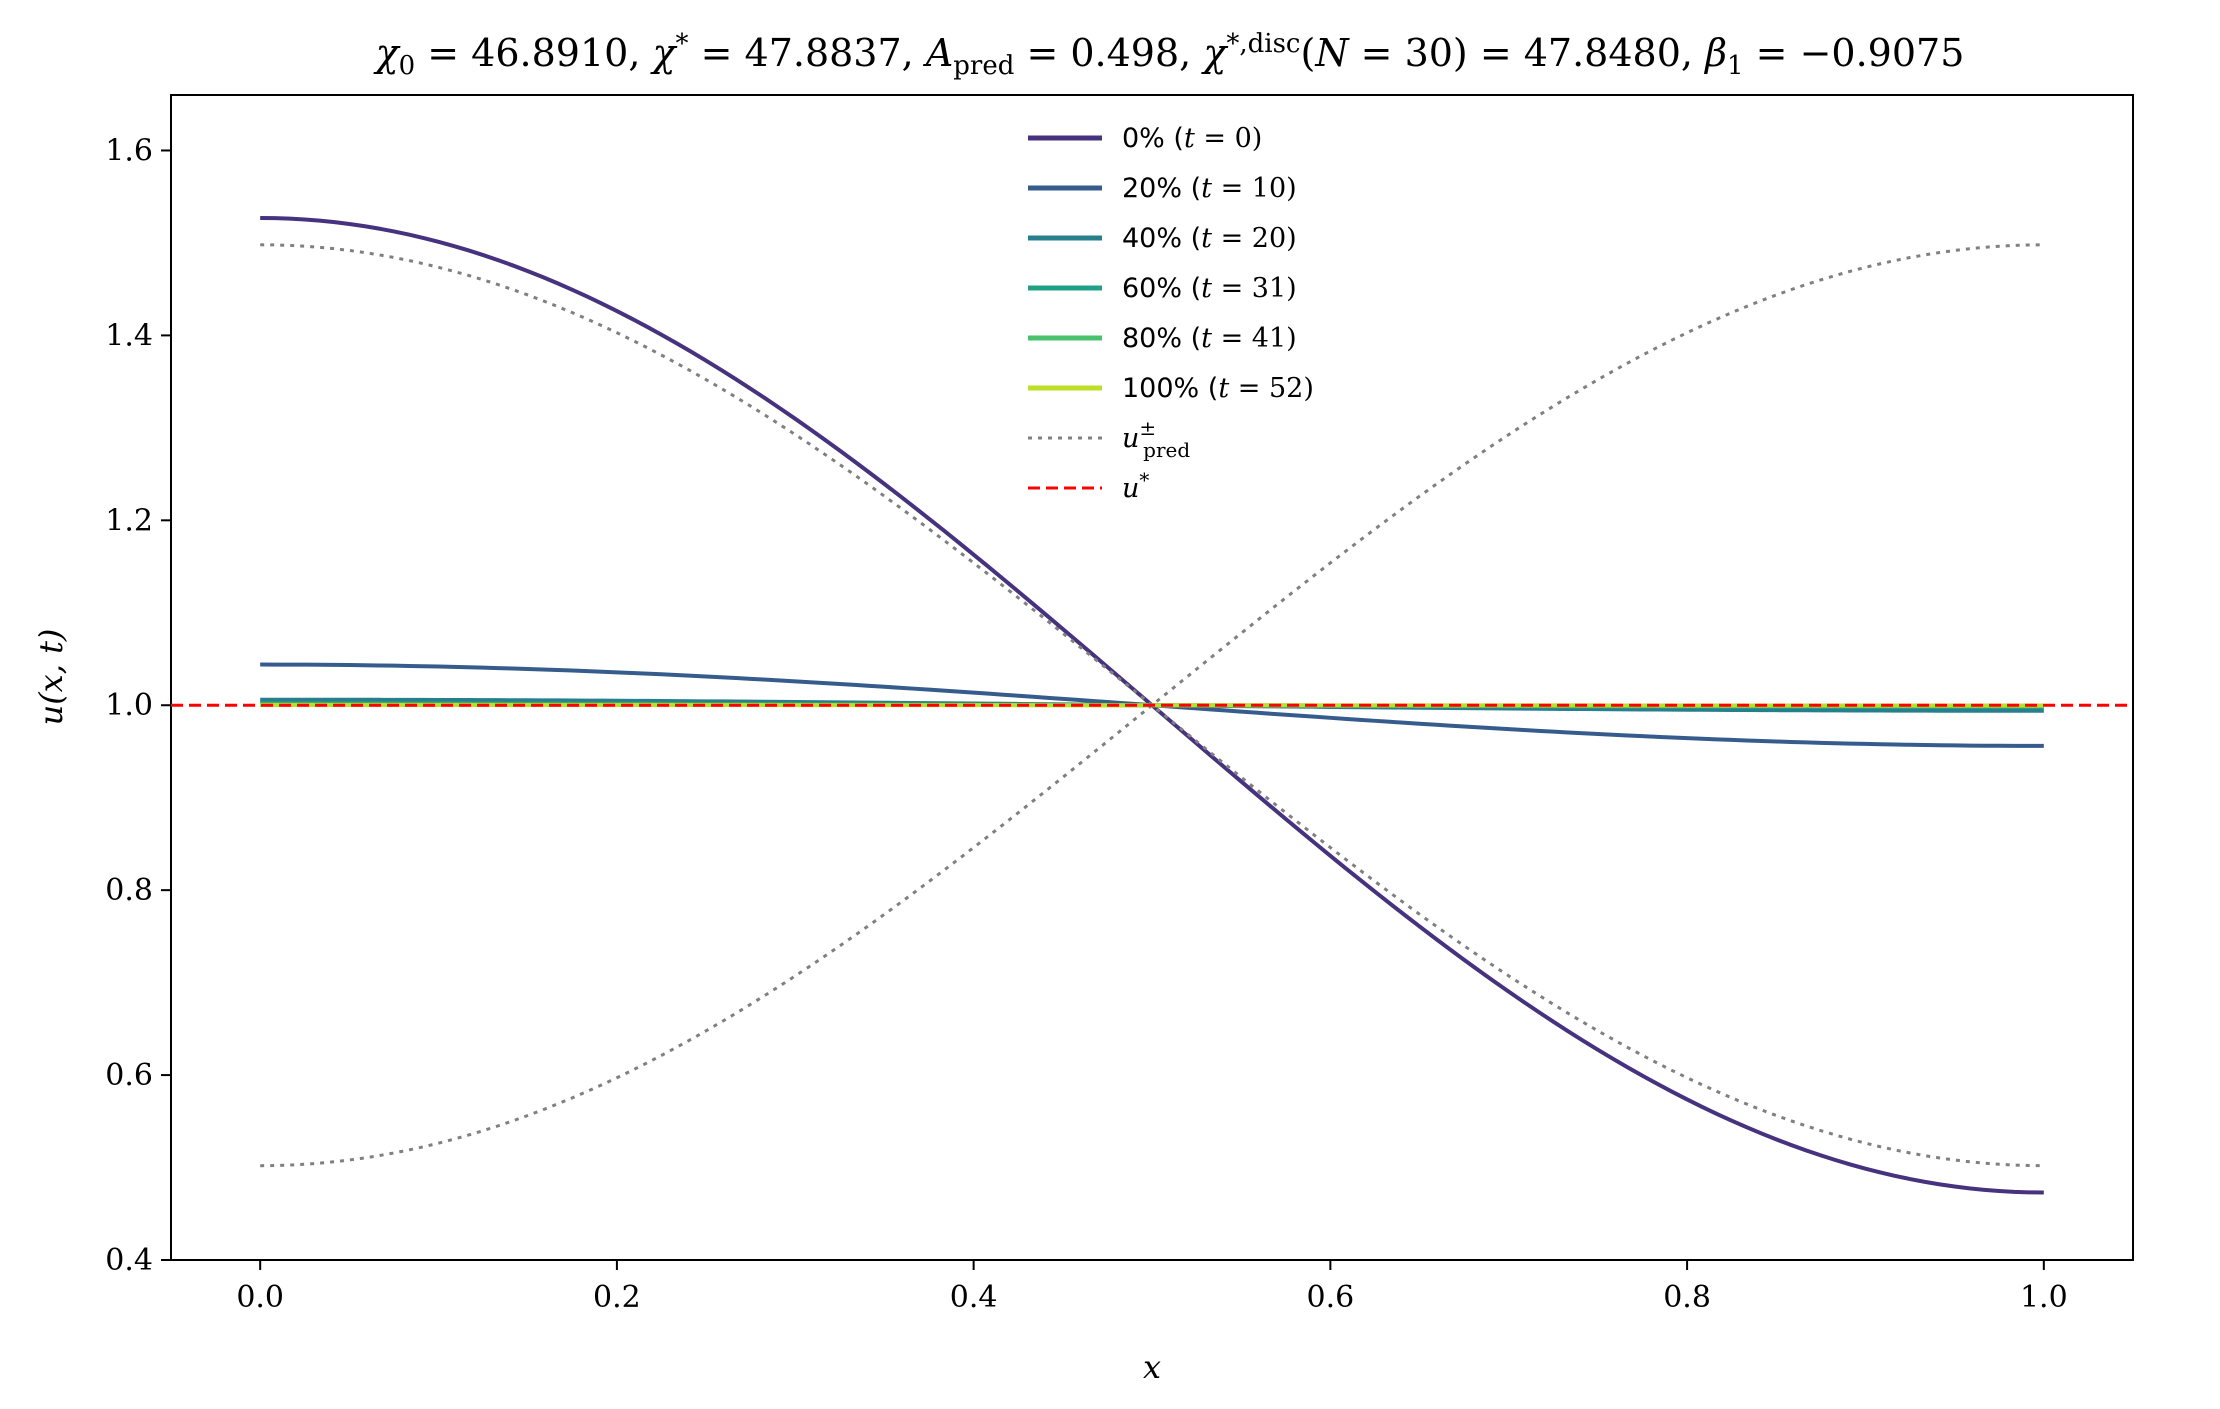  What do you see at coordinates (1192, 138) in the screenshot?
I see `legend-label-0: 0% (t = 0)` at bounding box center [1192, 138].